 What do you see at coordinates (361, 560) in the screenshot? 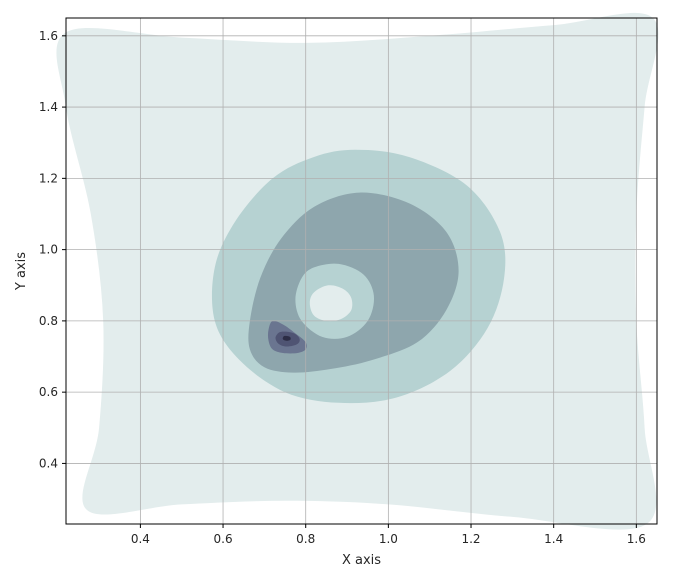
I see `x-axis-label: X axis` at bounding box center [361, 560].